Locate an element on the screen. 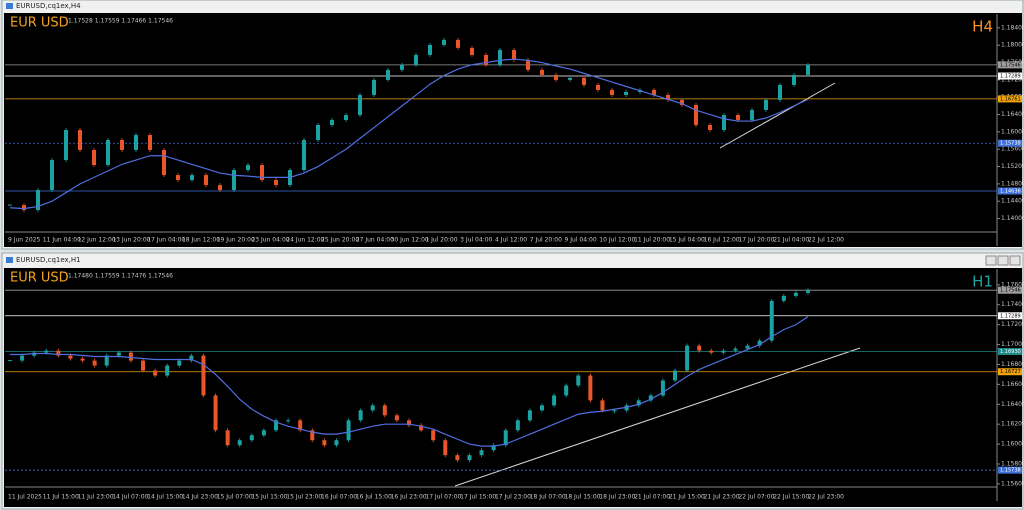  x-tick-label: 23 Jun 04:00 is located at coordinates (270, 240).